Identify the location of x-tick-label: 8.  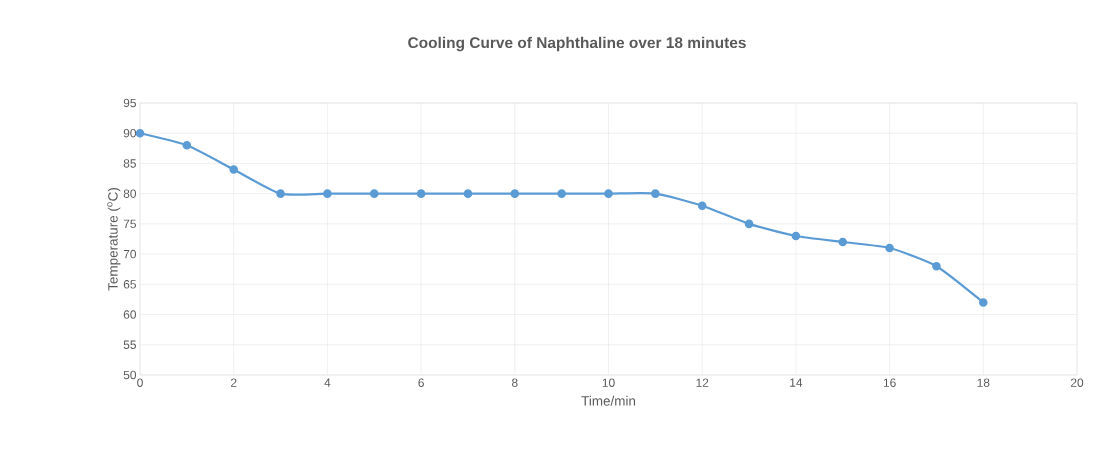
(515, 382).